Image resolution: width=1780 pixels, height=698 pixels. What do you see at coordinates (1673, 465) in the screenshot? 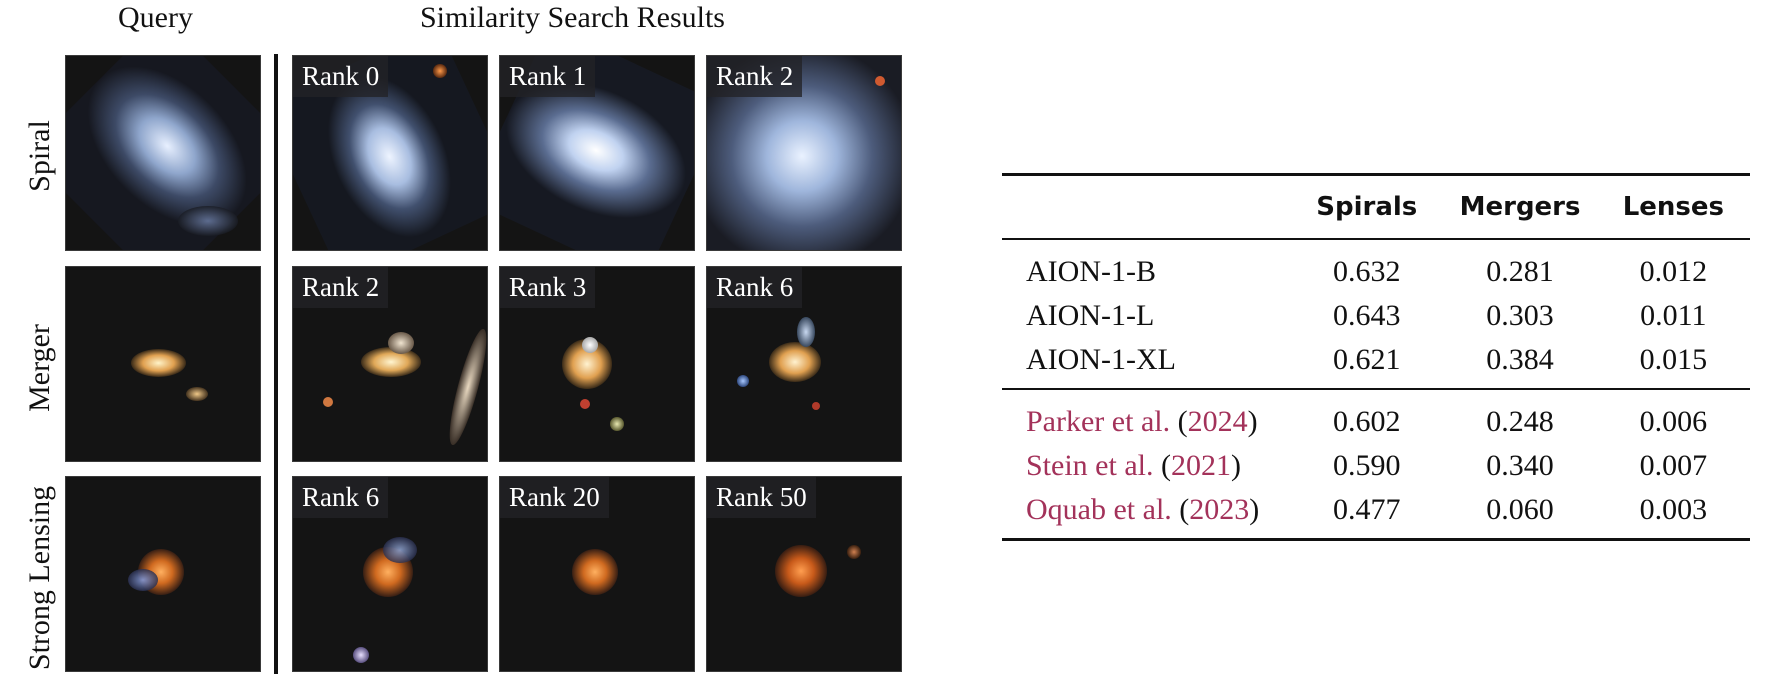
I see `table-cell: 0.007` at bounding box center [1673, 465].